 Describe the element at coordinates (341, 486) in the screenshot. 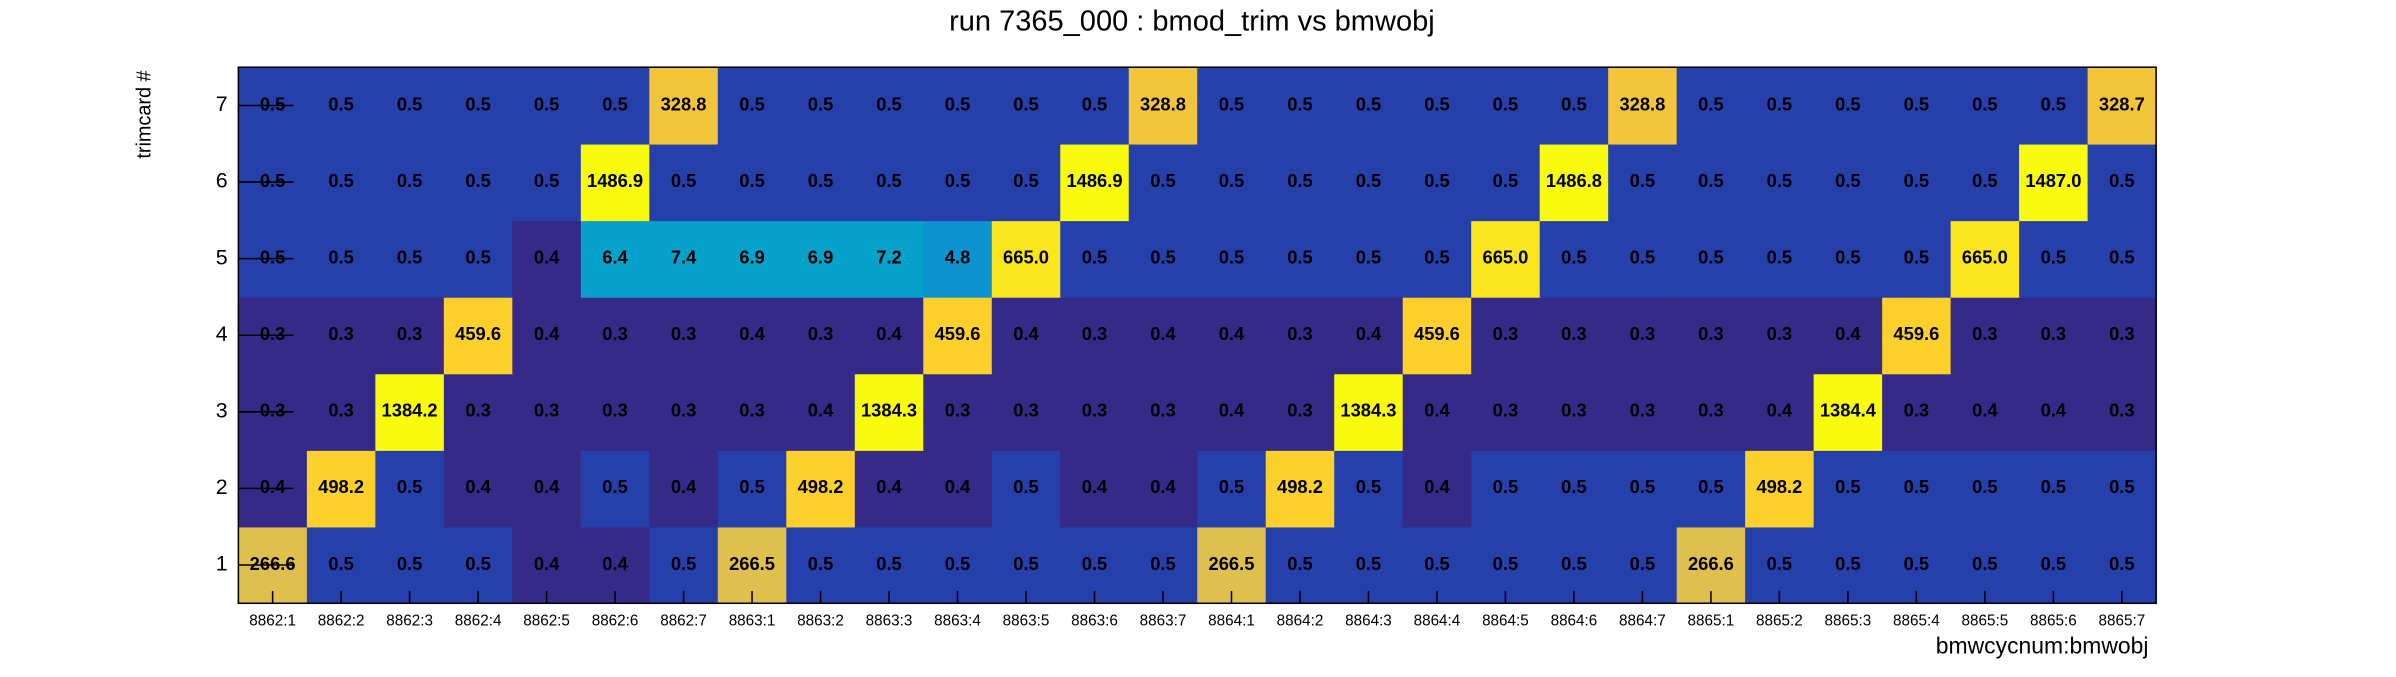

I see `cell-label: 498.2` at that location.